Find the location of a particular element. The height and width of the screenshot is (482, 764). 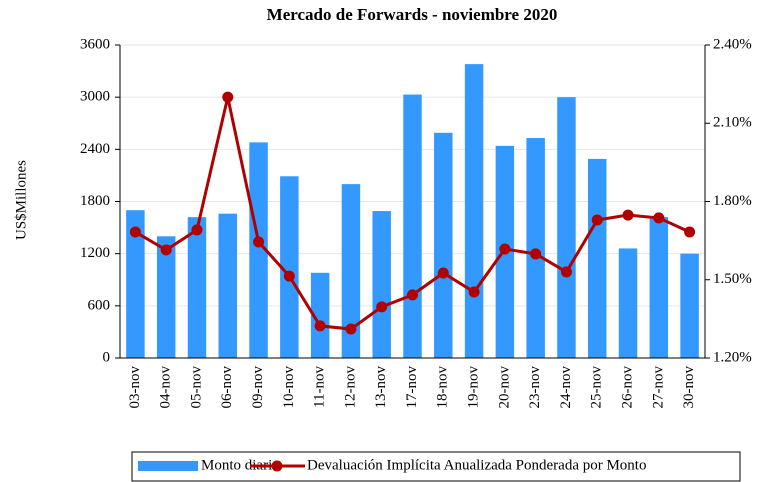

x-tick-label: 04-nov is located at coordinates (166, 387).